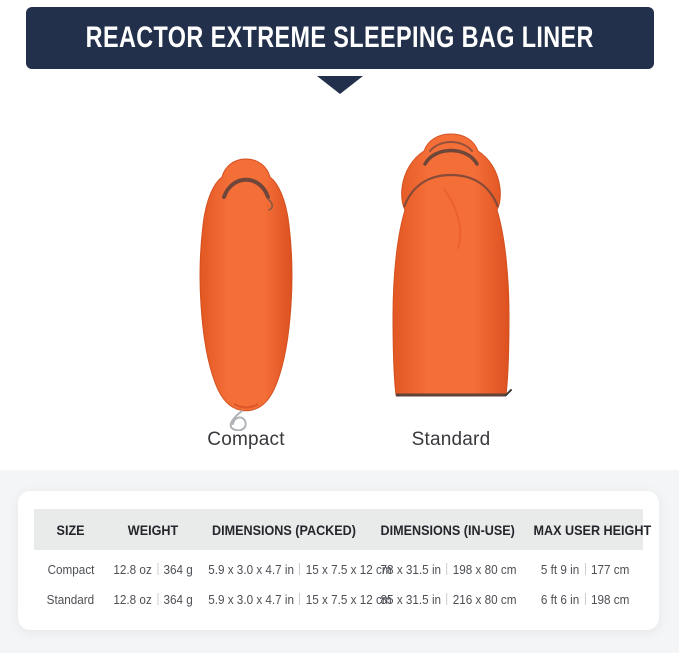 Image resolution: width=679 pixels, height=653 pixels. I want to click on cell-dimensions-inuse: 78 x 31.5 in 198 x 80 cm, so click(448, 565).